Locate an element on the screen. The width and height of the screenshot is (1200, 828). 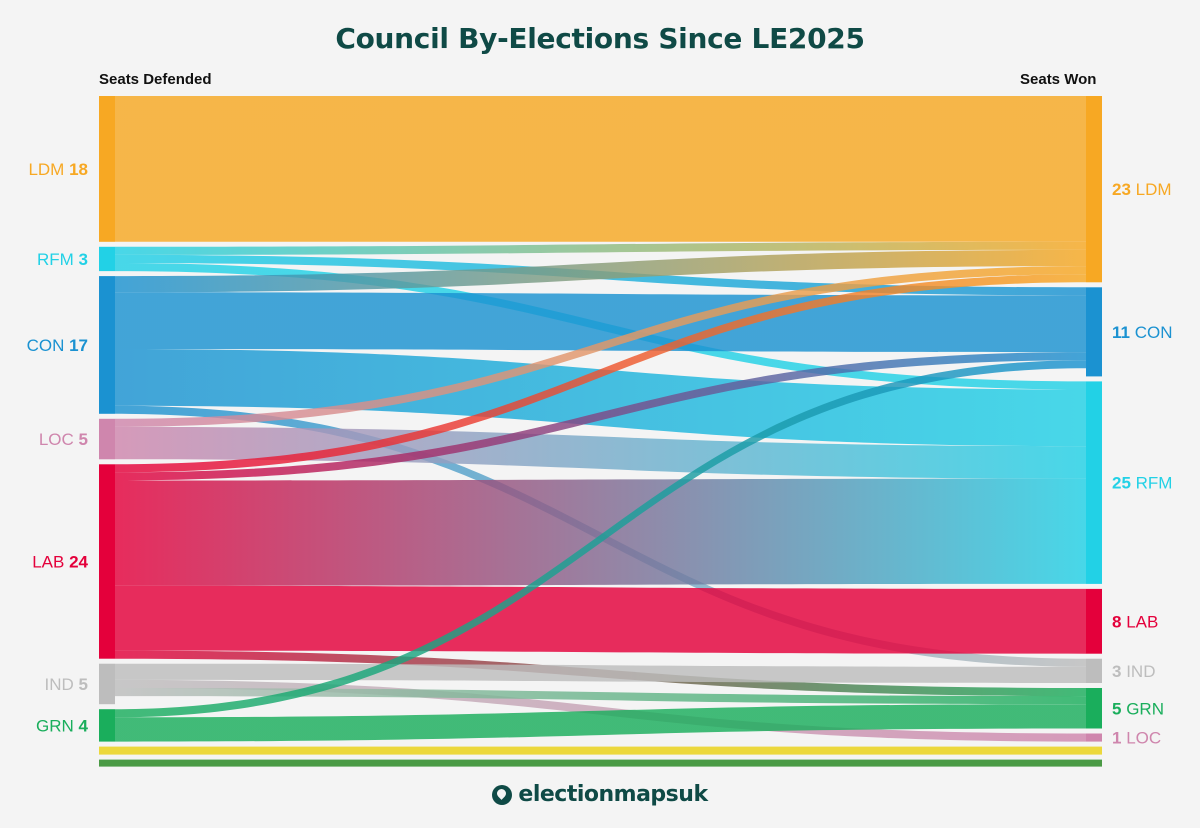
right-label-grn: 5 GRN is located at coordinates (1138, 708).